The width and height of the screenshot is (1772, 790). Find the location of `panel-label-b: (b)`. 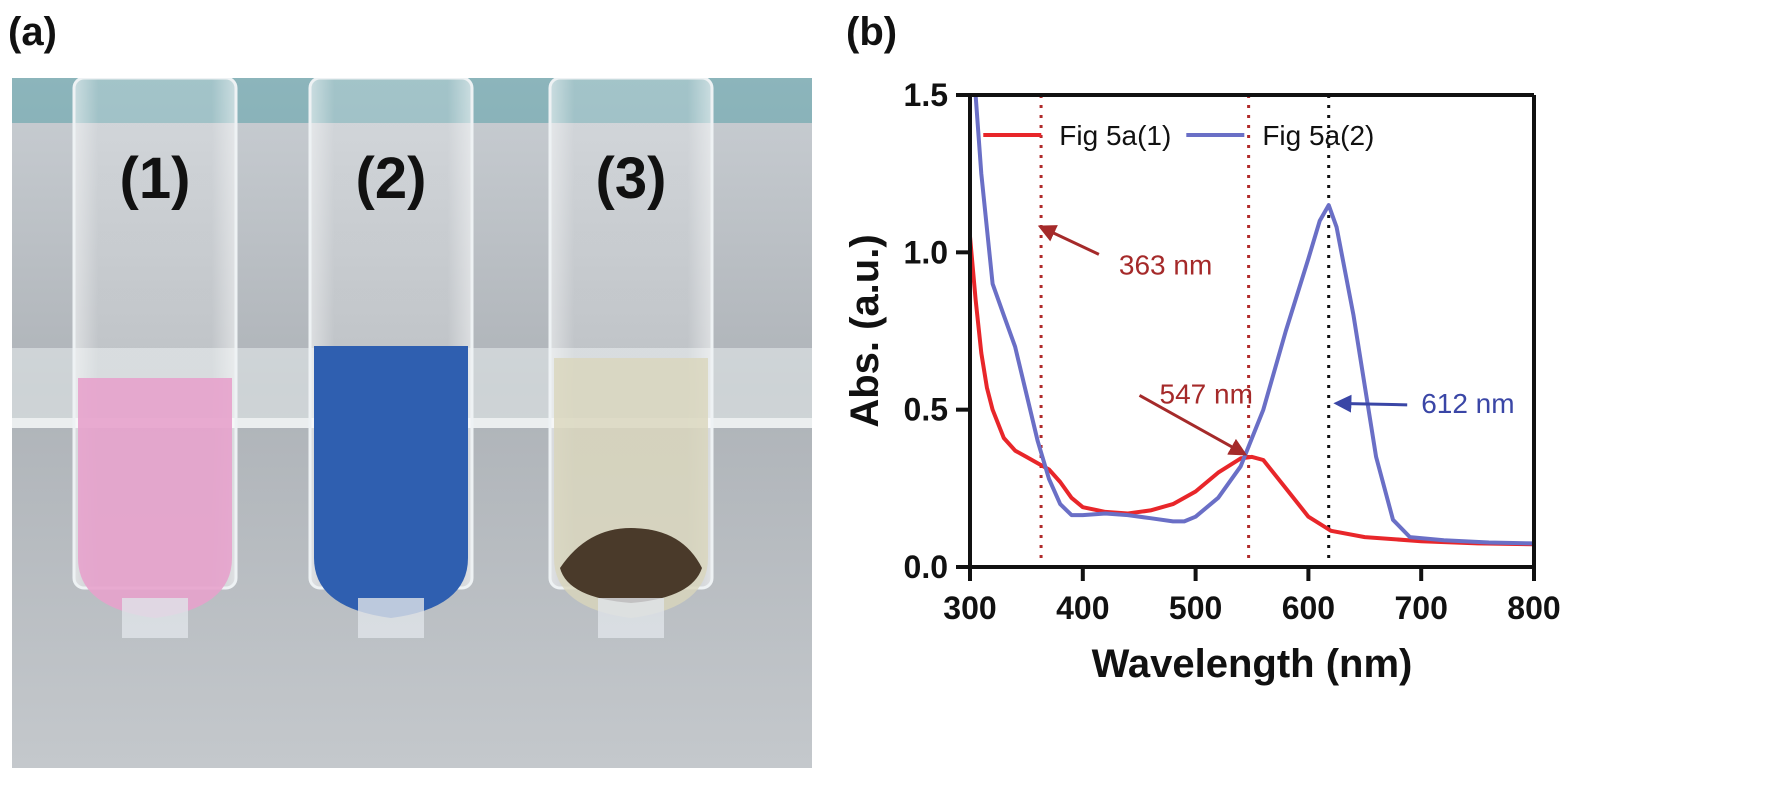

panel-label-b: (b) is located at coordinates (872, 32).